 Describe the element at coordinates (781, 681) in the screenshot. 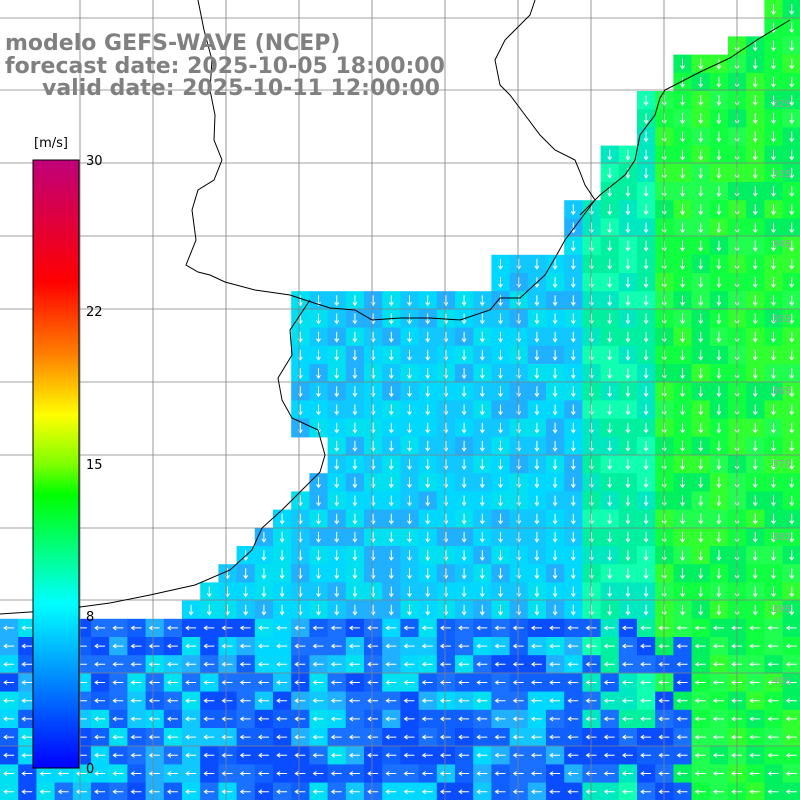

I see `lat-label: 40S` at that location.